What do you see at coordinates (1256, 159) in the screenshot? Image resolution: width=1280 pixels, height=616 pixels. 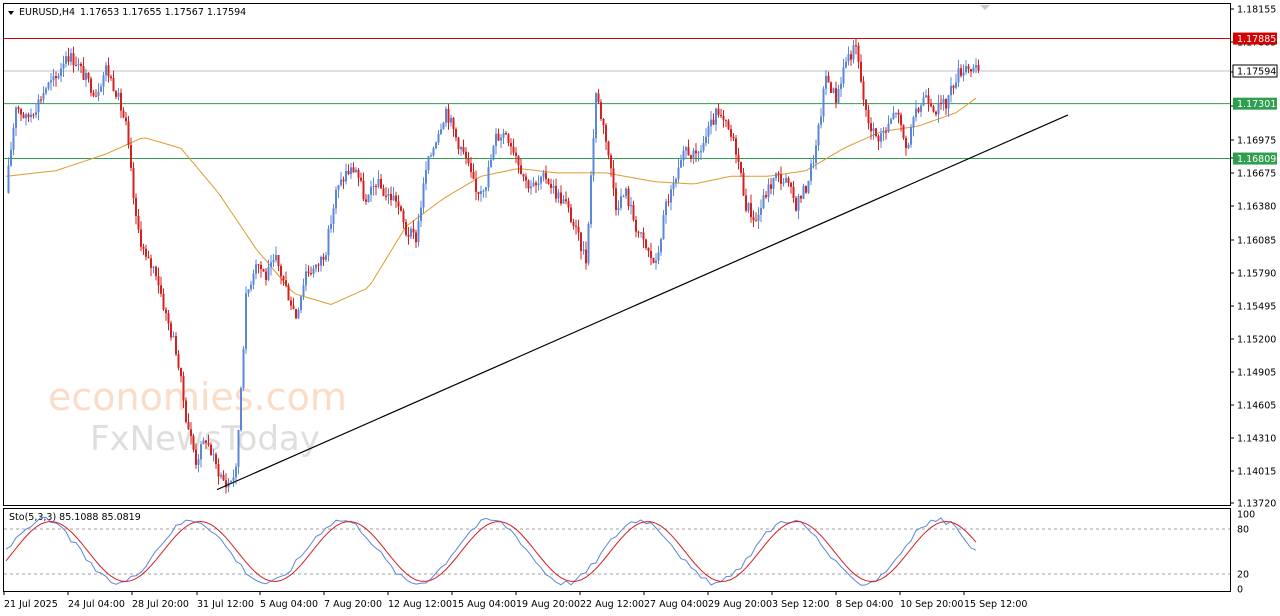 I see `price-tag-label: 1.16809` at bounding box center [1256, 159].